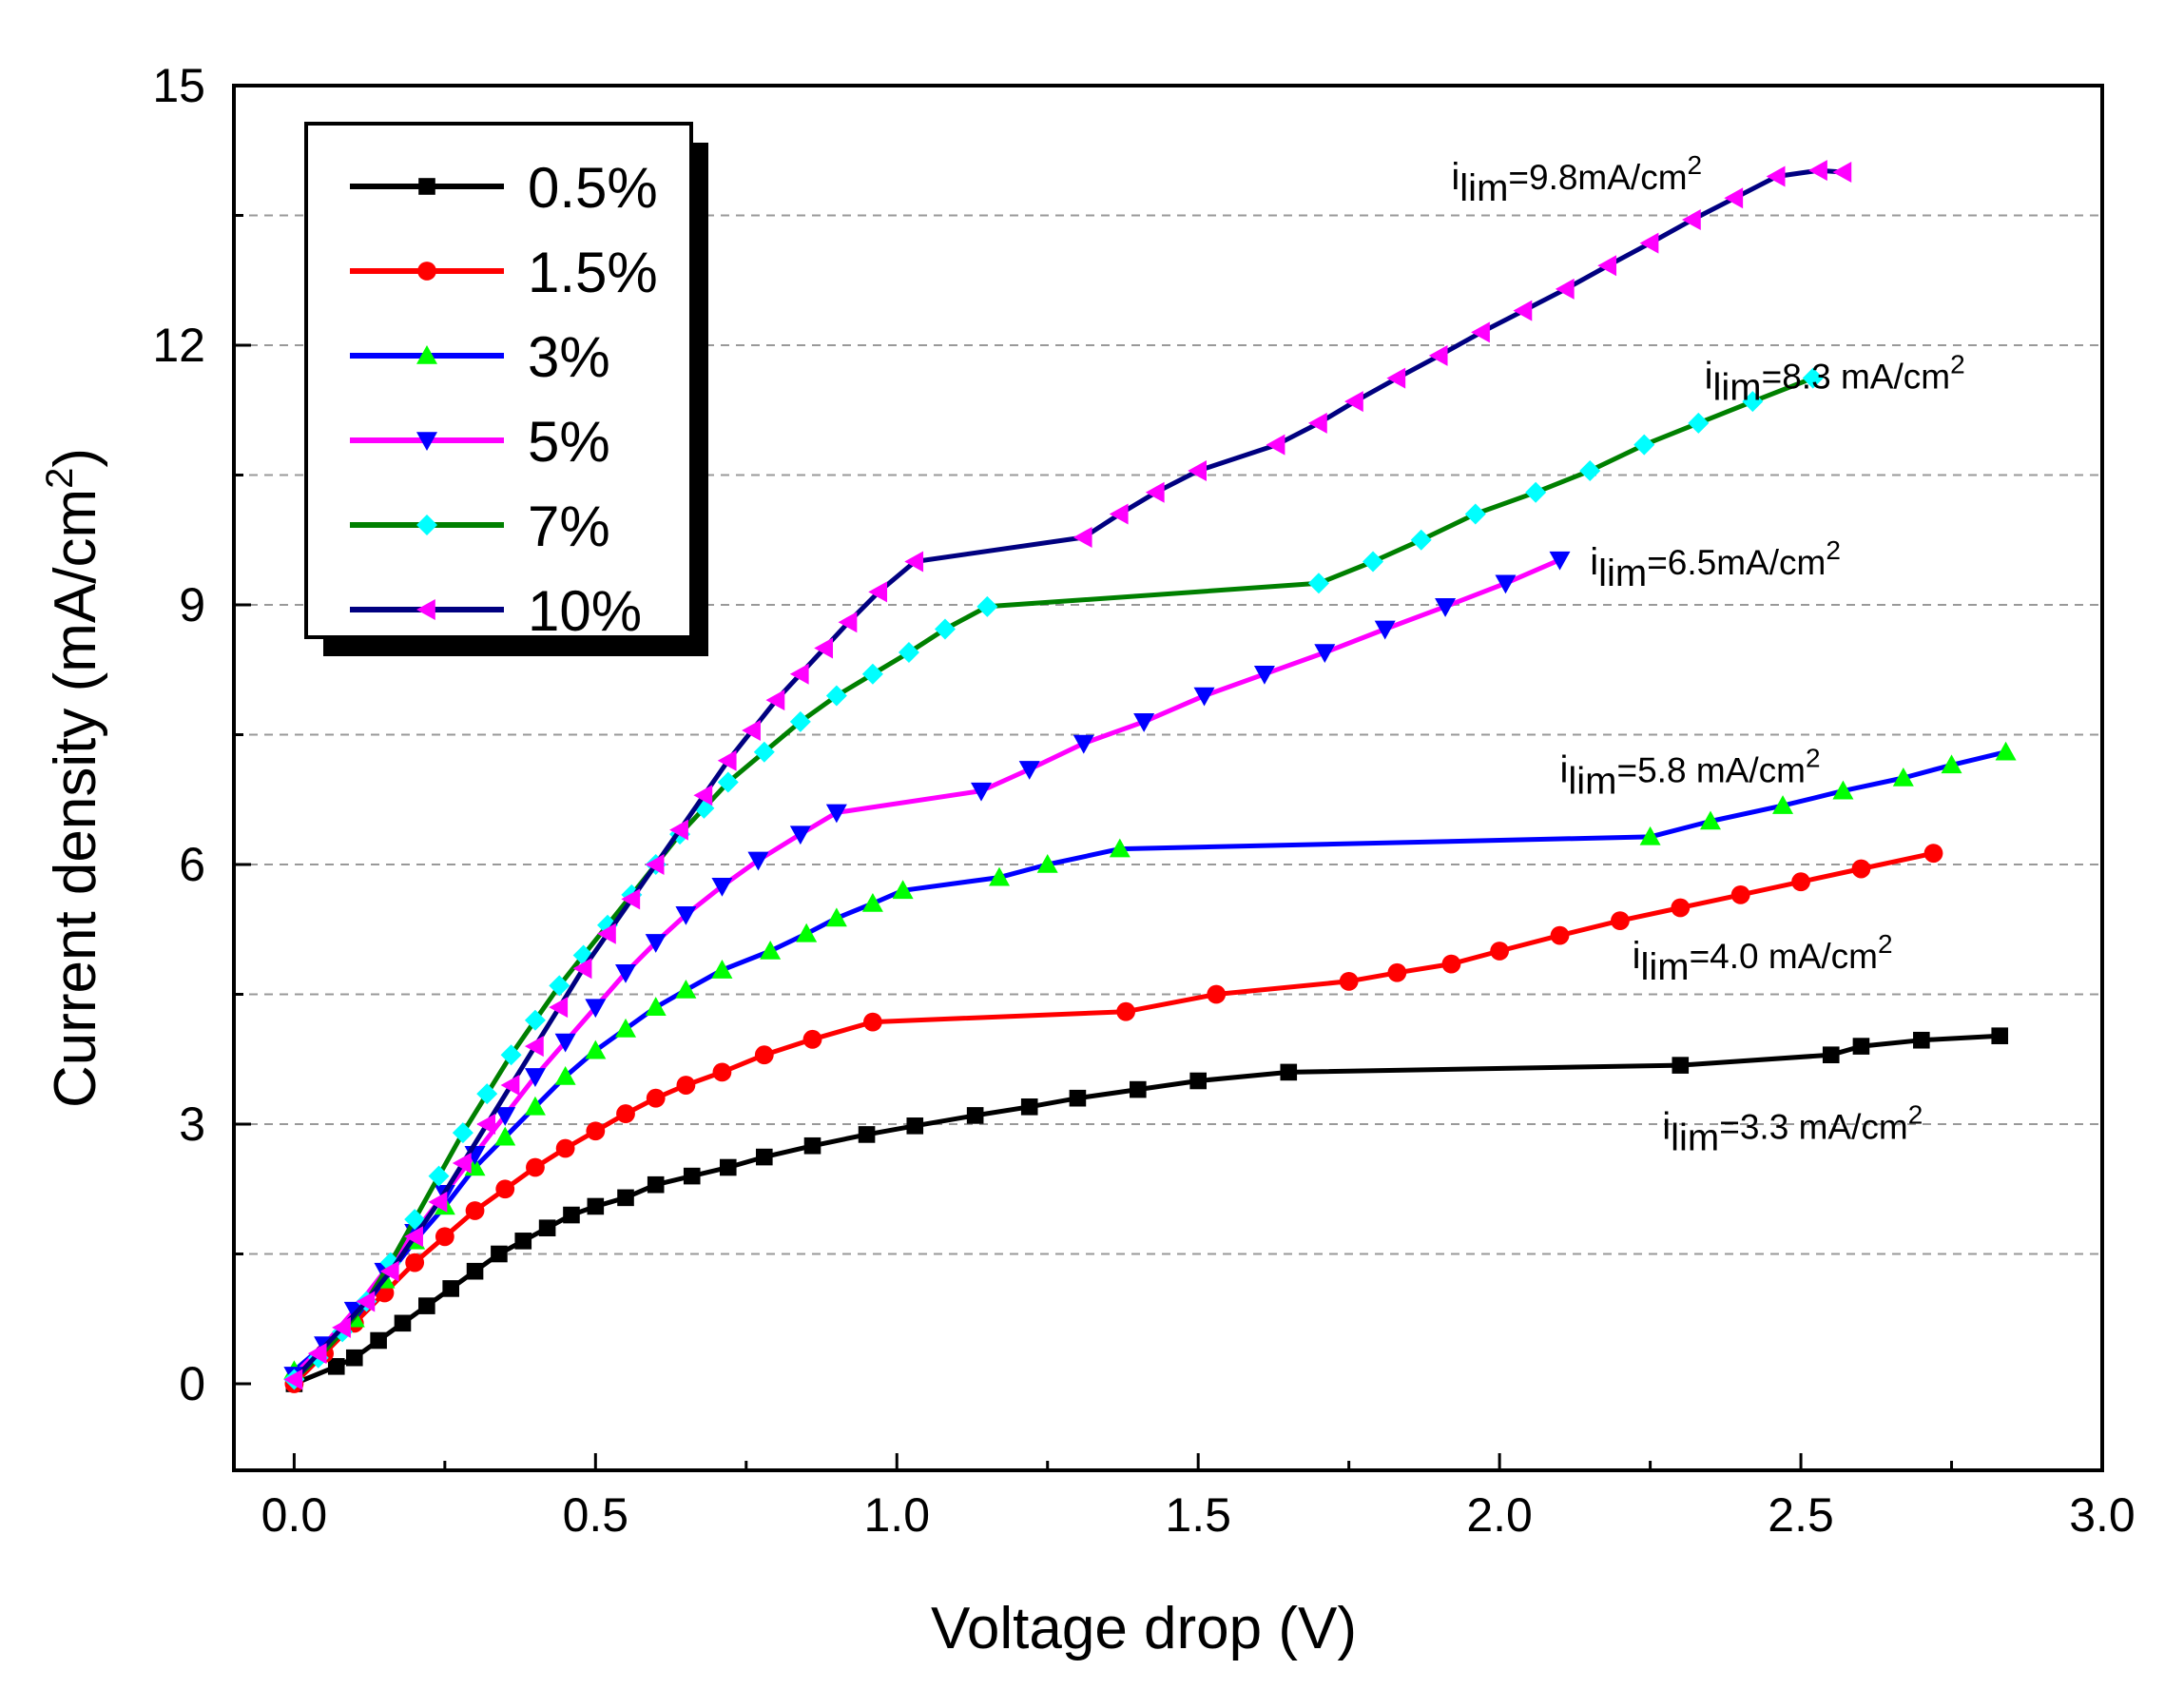 The width and height of the screenshot is (2184, 1690). I want to click on legend-label: 10%, so click(585, 611).